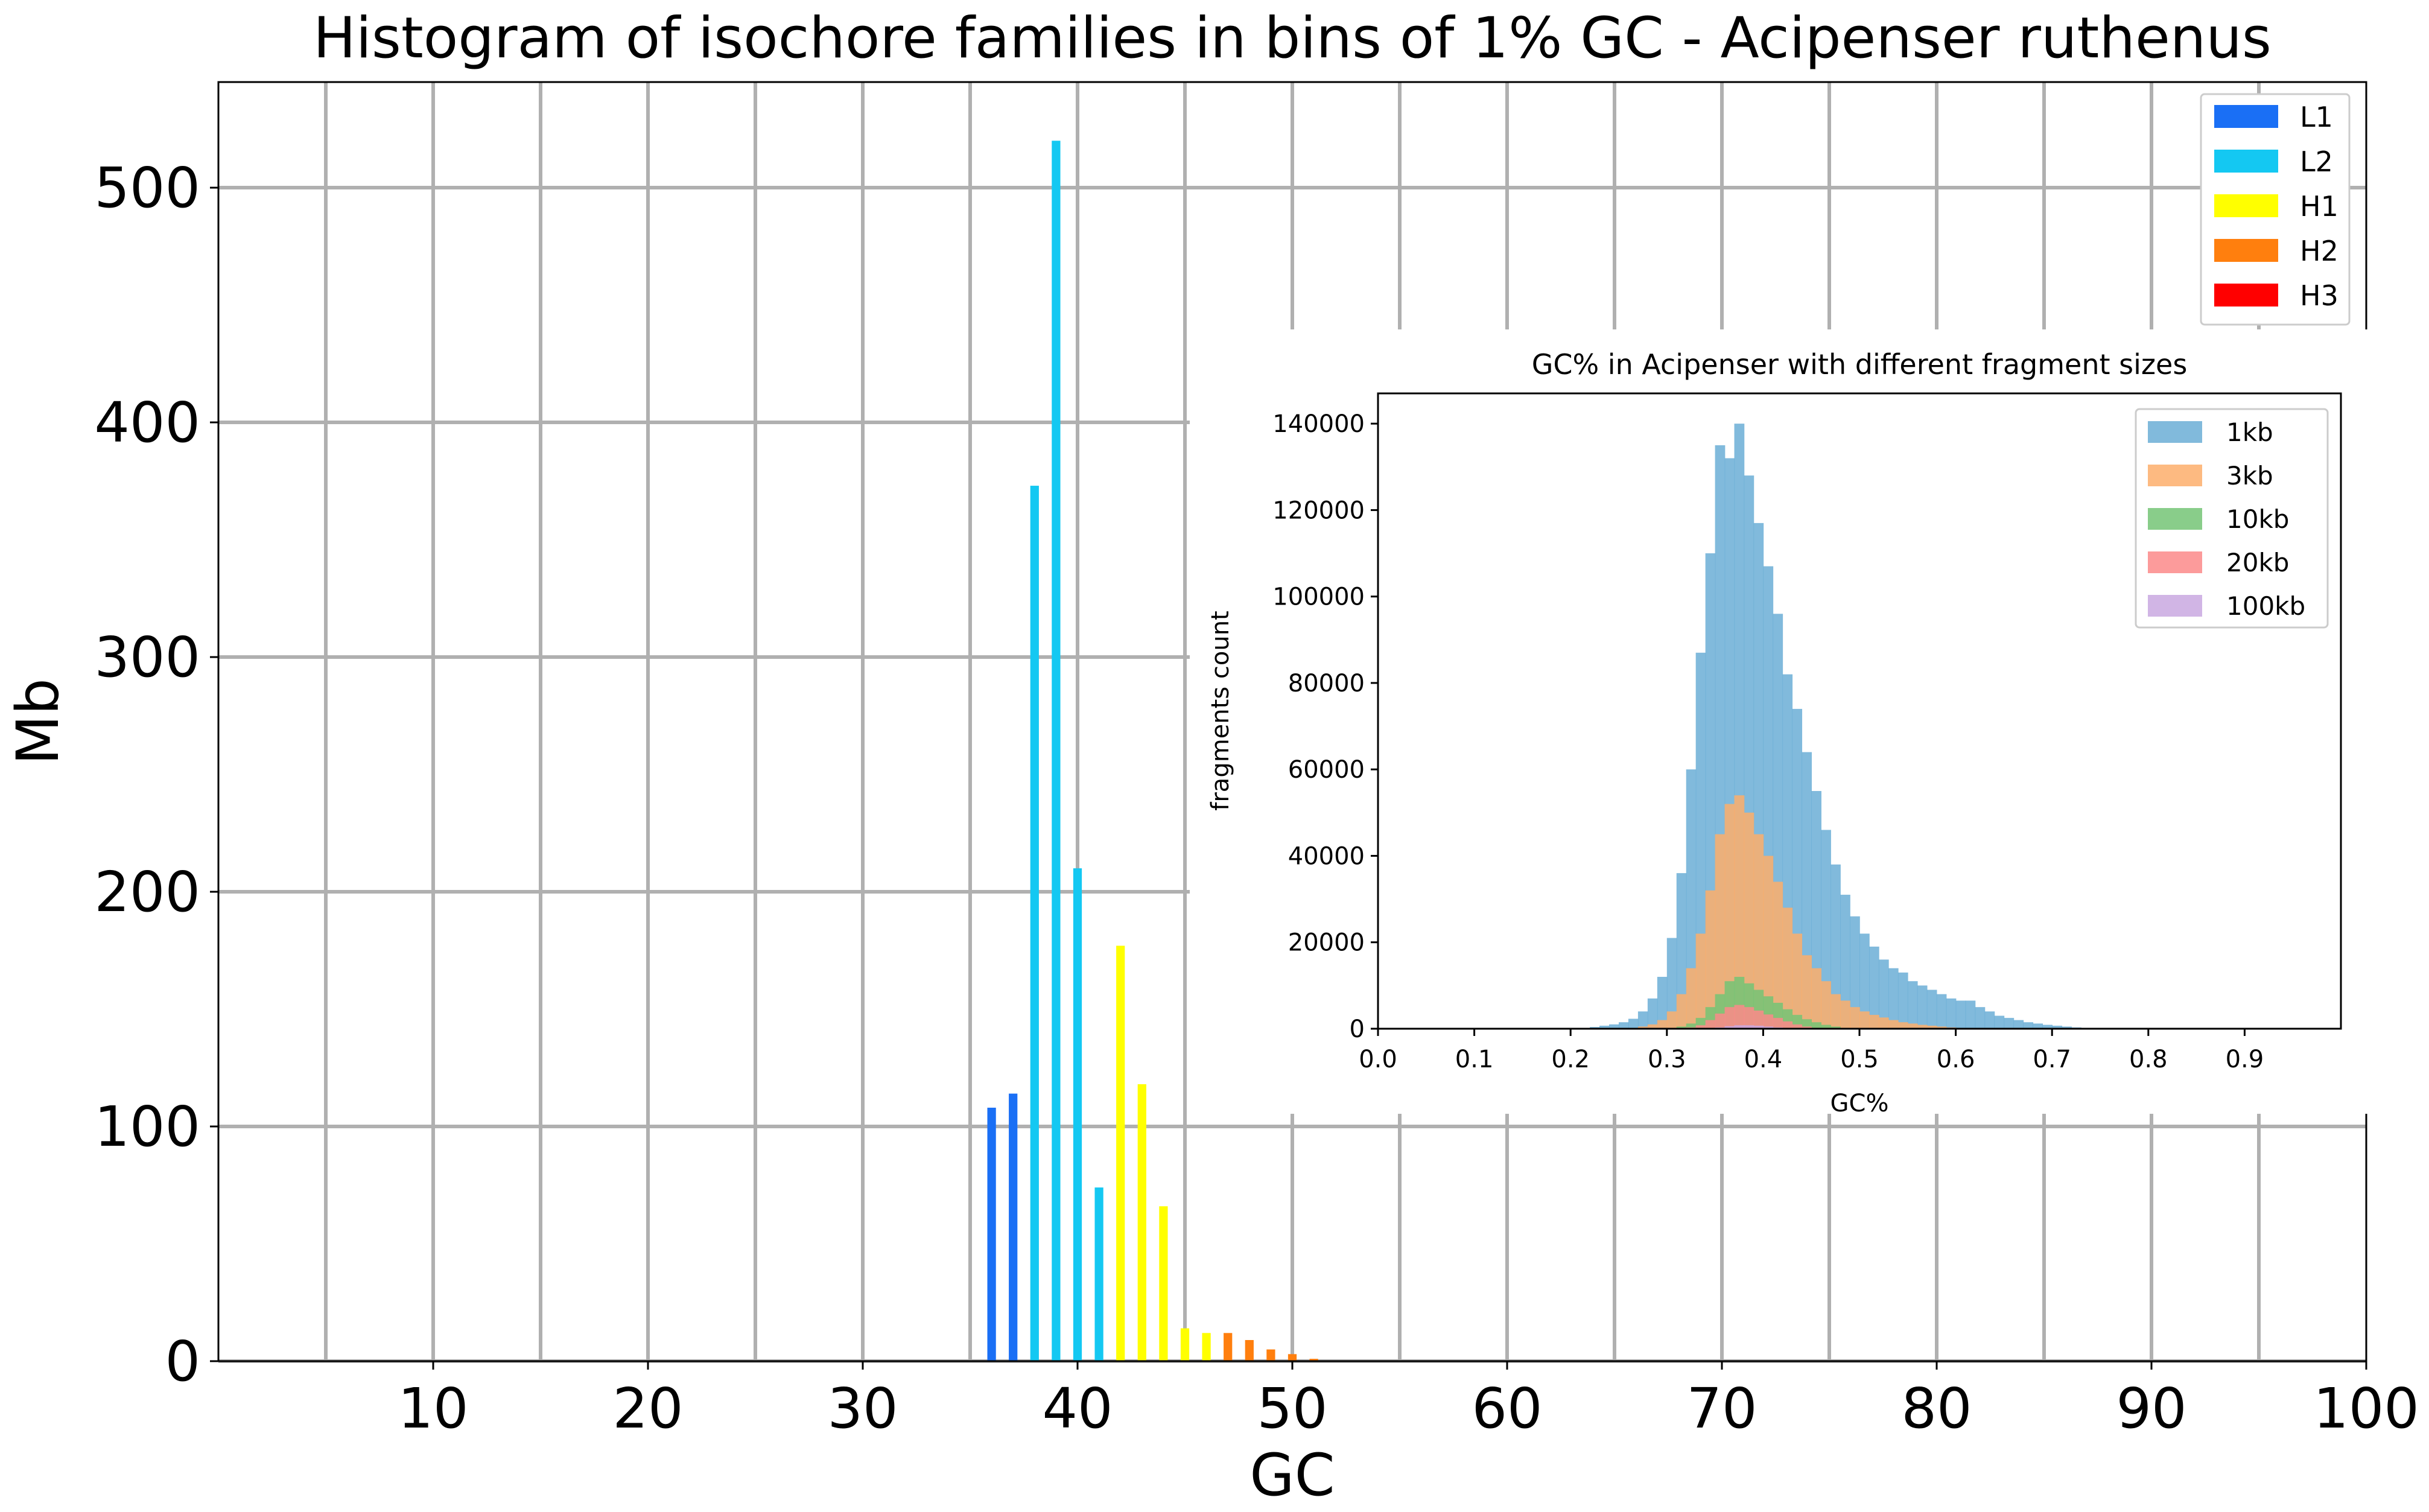  What do you see at coordinates (2175, 432) in the screenshot?
I see `inset-legend-swatch-1kb` at bounding box center [2175, 432].